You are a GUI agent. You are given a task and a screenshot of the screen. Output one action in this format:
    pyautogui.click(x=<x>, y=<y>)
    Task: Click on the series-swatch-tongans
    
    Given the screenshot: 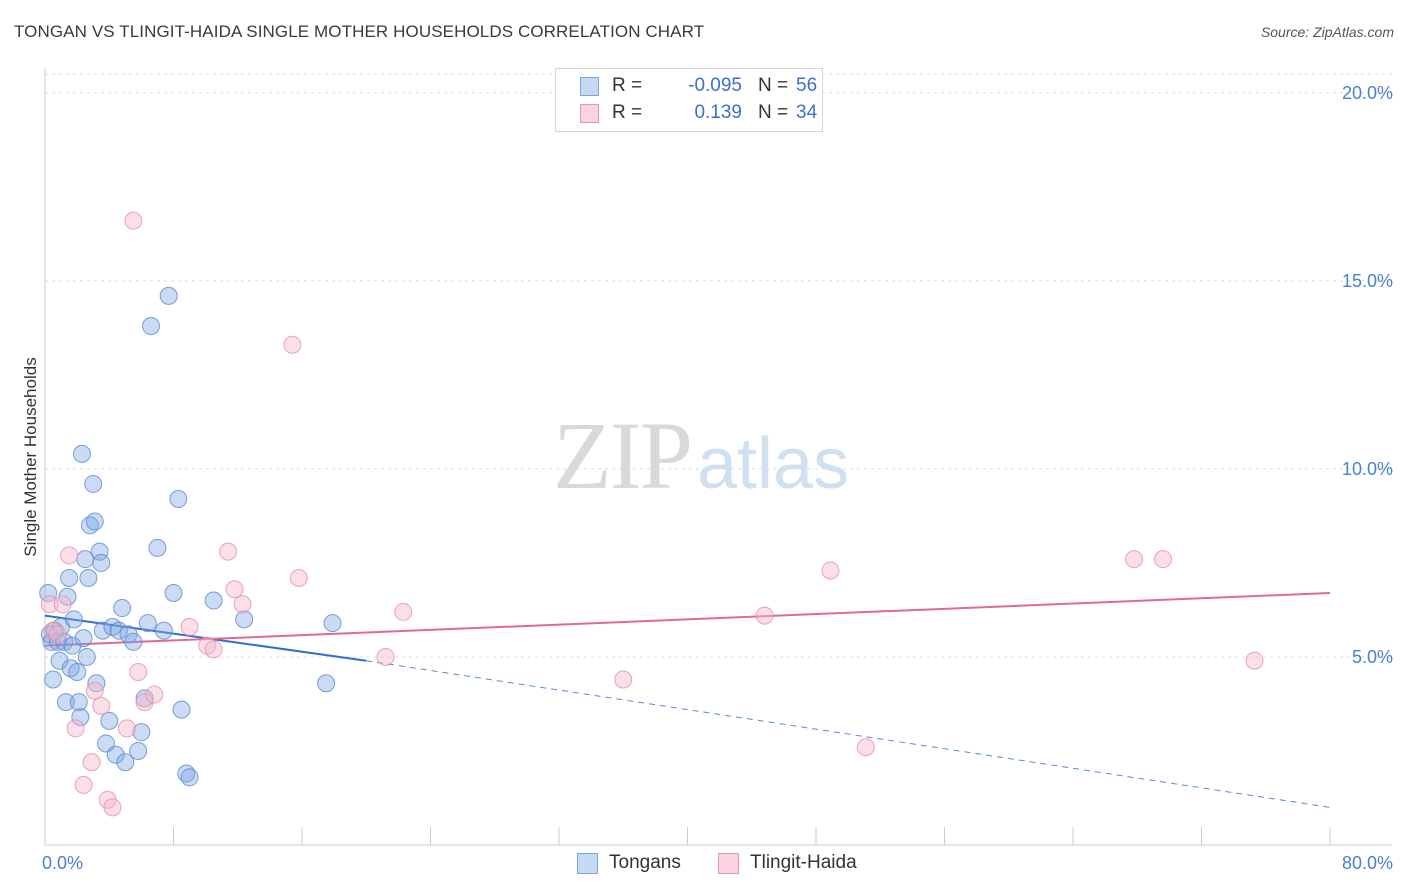 What is the action you would take?
    pyautogui.click(x=587, y=863)
    